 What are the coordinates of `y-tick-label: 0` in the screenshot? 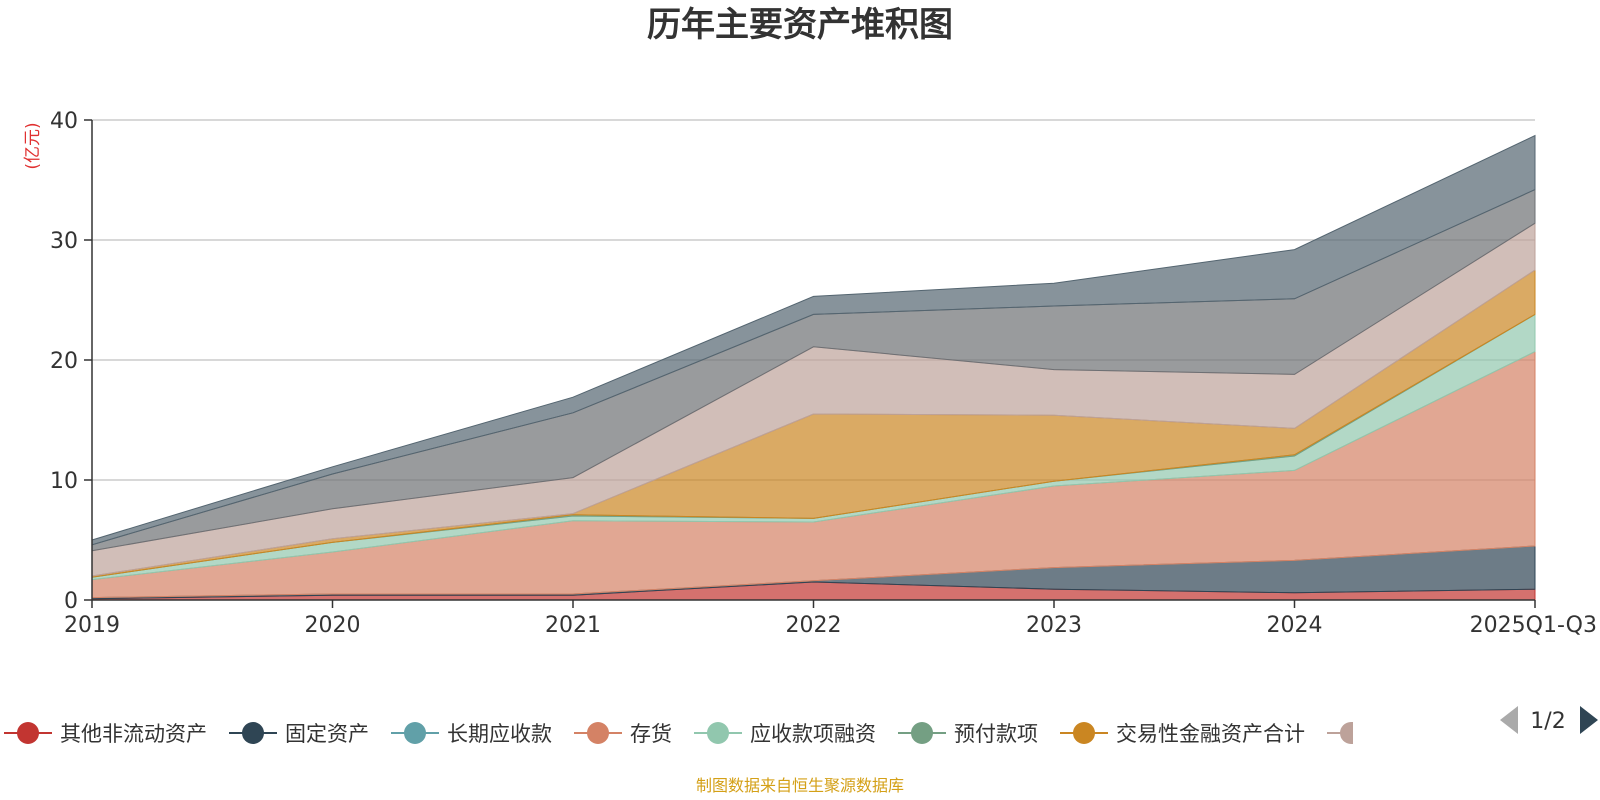 It's located at (71, 601).